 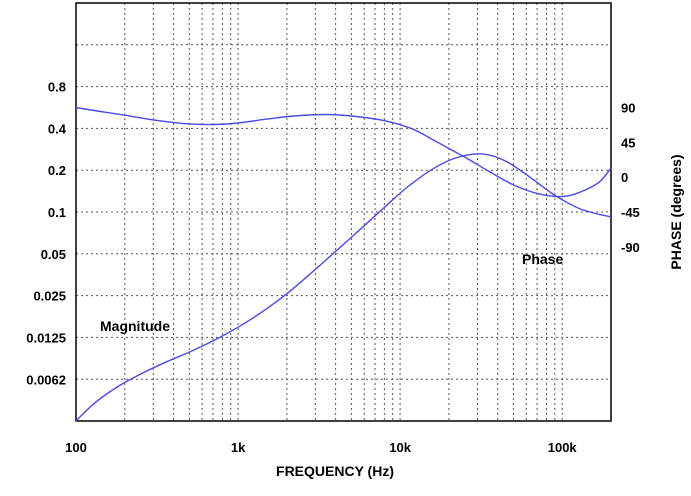 What do you see at coordinates (57, 212) in the screenshot?
I see `left-tick-label: 0.1` at bounding box center [57, 212].